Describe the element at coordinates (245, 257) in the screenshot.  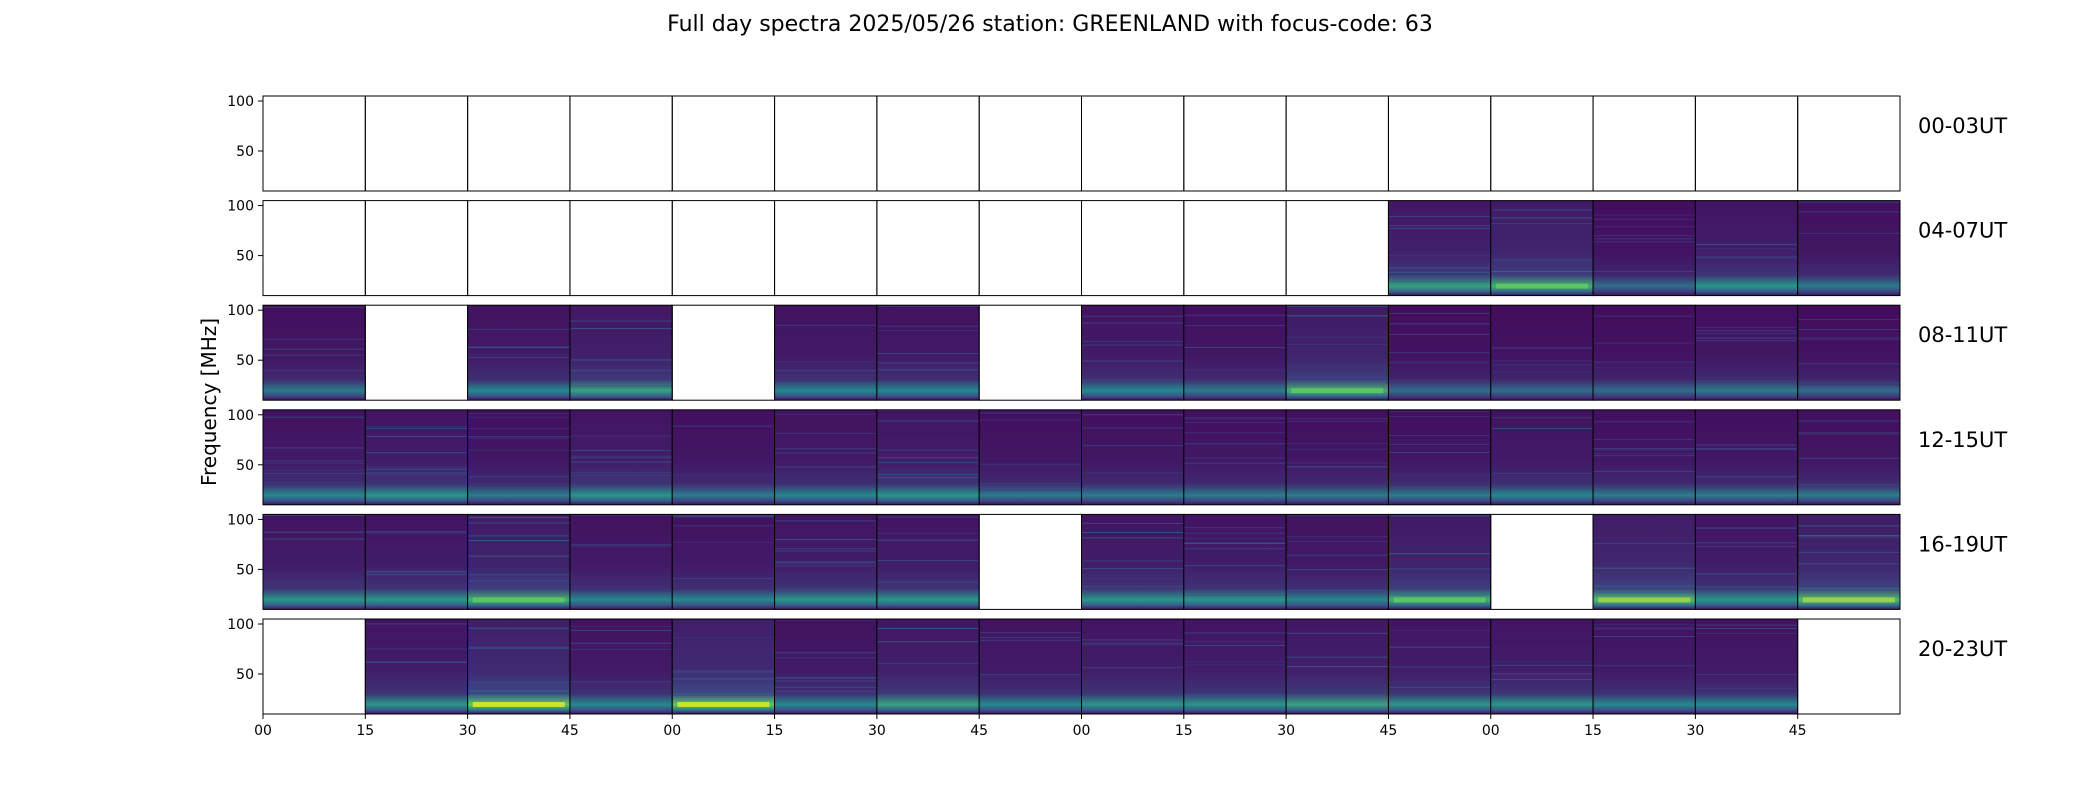
I see `y-tick-label: 50` at that location.